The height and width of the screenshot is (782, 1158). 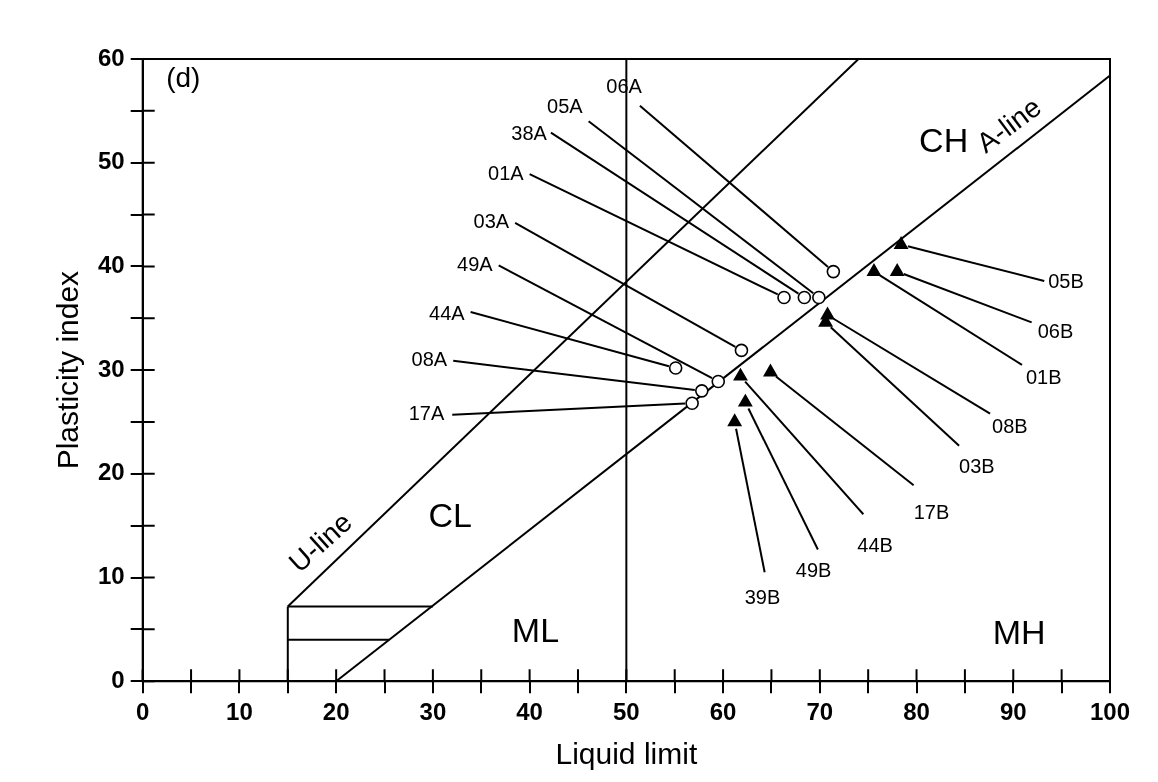 What do you see at coordinates (111, 576) in the screenshot?
I see `y-tick-label: 10` at bounding box center [111, 576].